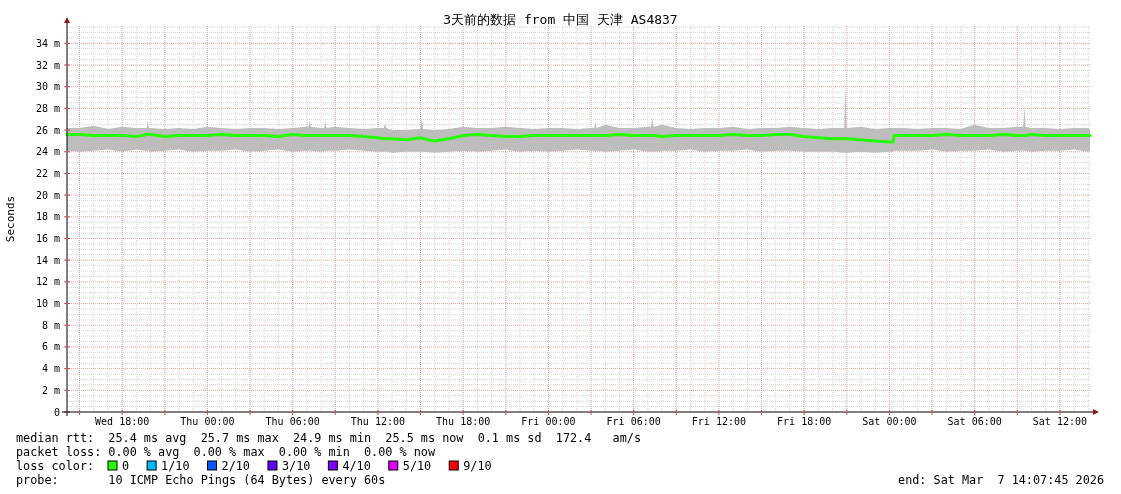 The image size is (1121, 494). Describe the element at coordinates (47, 87) in the screenshot. I see `y-tick-label: 30 m` at that location.